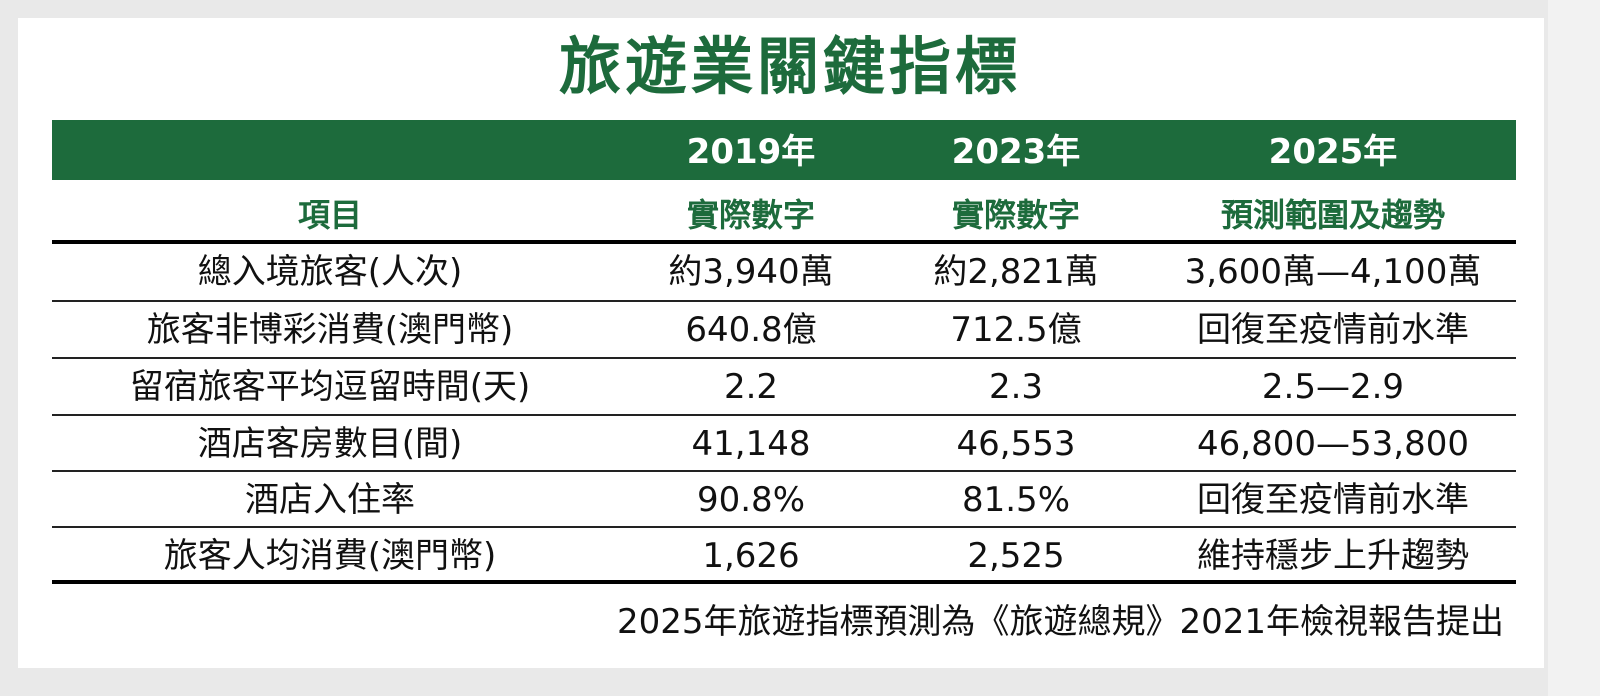  I want to click on row-value-2025: 2.5—2.9, so click(1333, 387).